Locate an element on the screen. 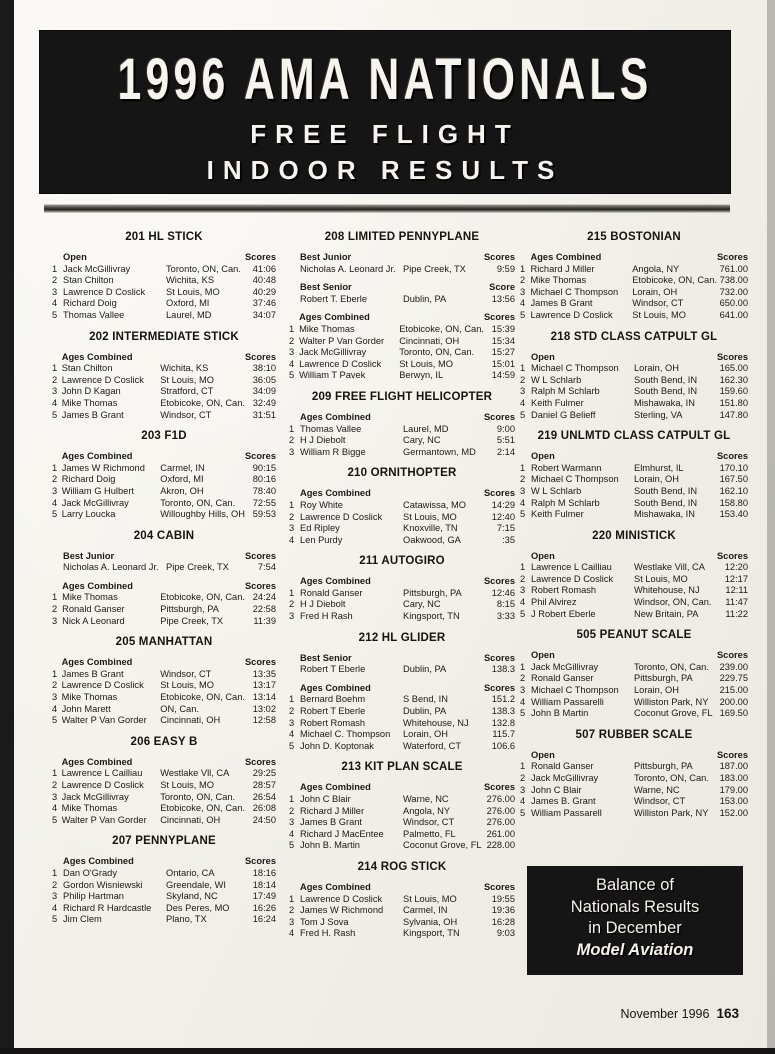 This screenshot has height=1054, width=775. row-score: 169.50 is located at coordinates (733, 713).